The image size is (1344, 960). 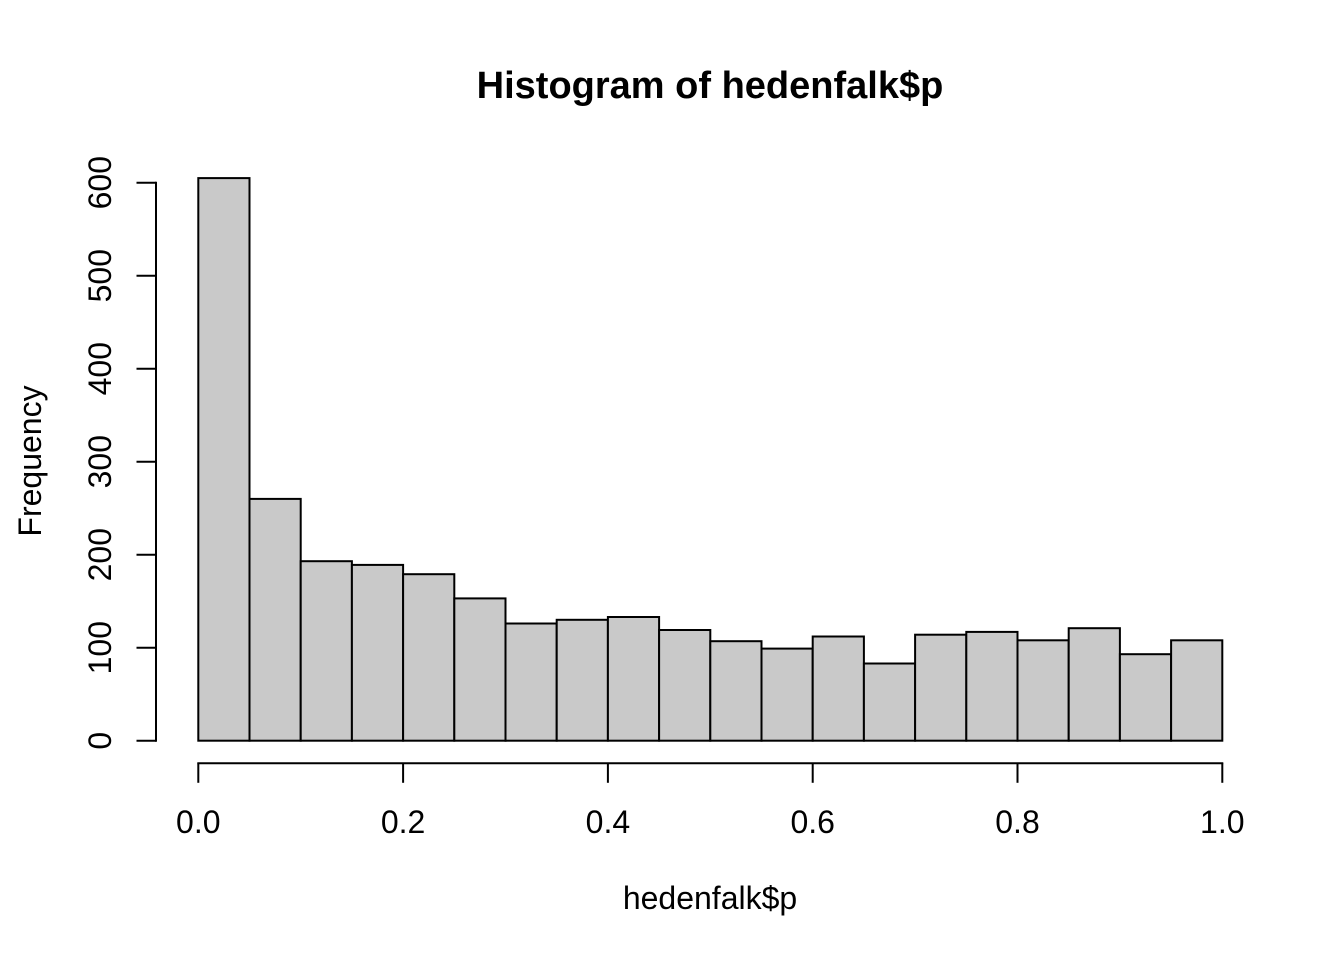 What do you see at coordinates (100, 368) in the screenshot?
I see `y-tick-label: 400` at bounding box center [100, 368].